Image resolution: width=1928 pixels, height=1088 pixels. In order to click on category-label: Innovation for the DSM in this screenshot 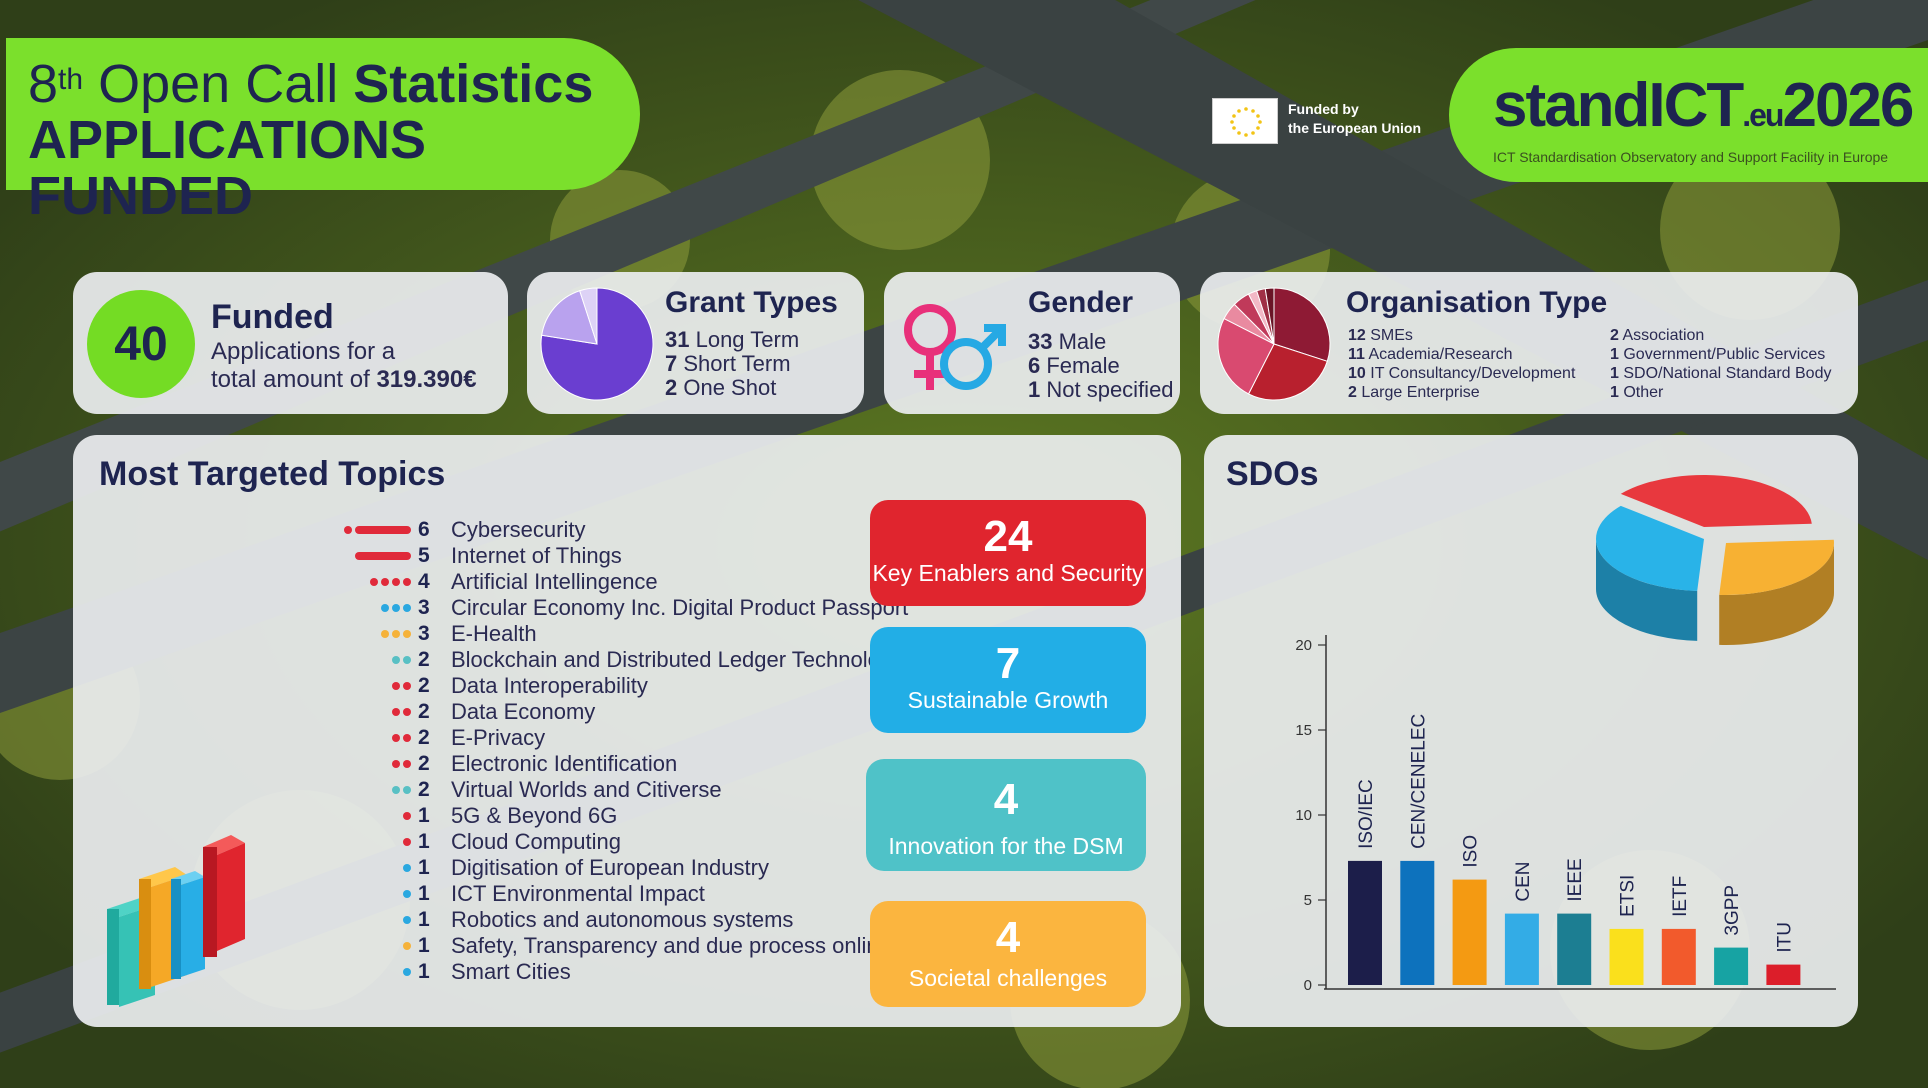, I will do `click(1006, 846)`.